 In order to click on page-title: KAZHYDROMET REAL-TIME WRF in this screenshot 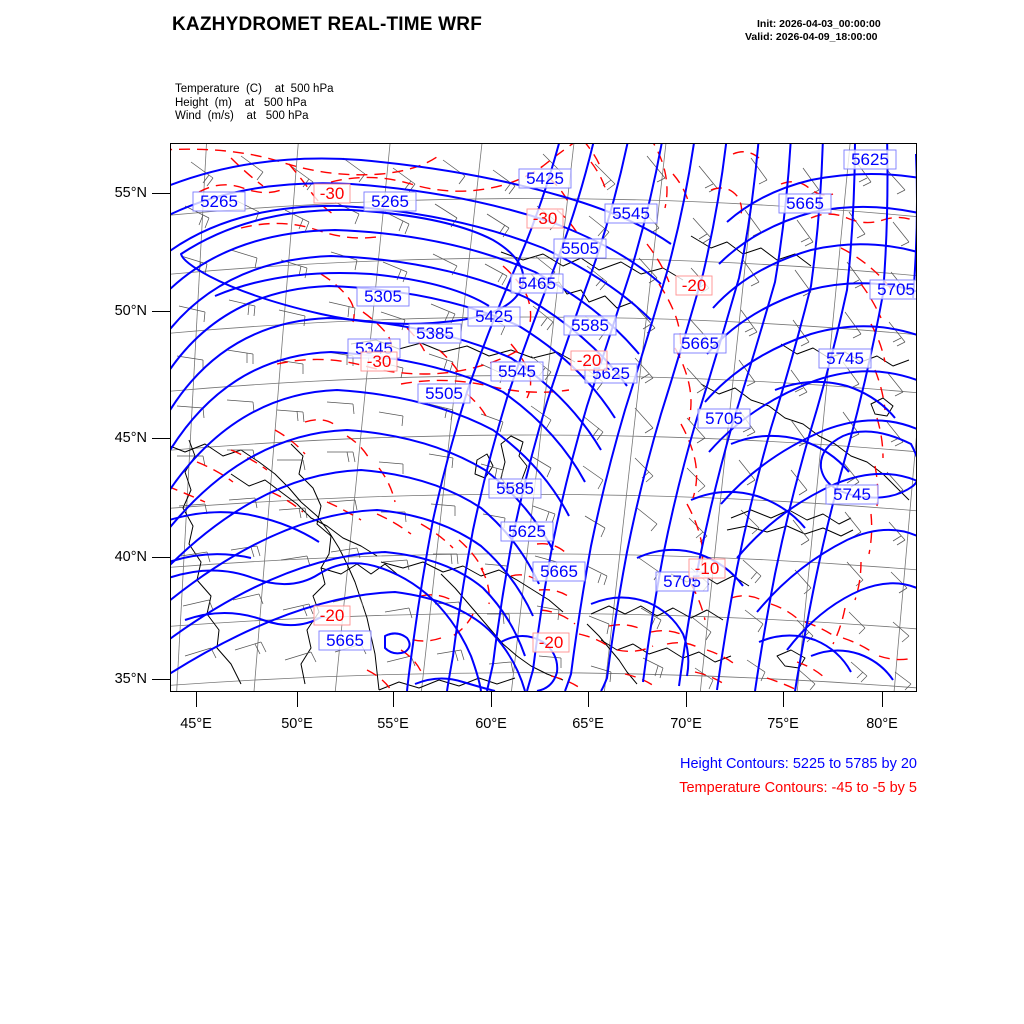, I will do `click(327, 24)`.